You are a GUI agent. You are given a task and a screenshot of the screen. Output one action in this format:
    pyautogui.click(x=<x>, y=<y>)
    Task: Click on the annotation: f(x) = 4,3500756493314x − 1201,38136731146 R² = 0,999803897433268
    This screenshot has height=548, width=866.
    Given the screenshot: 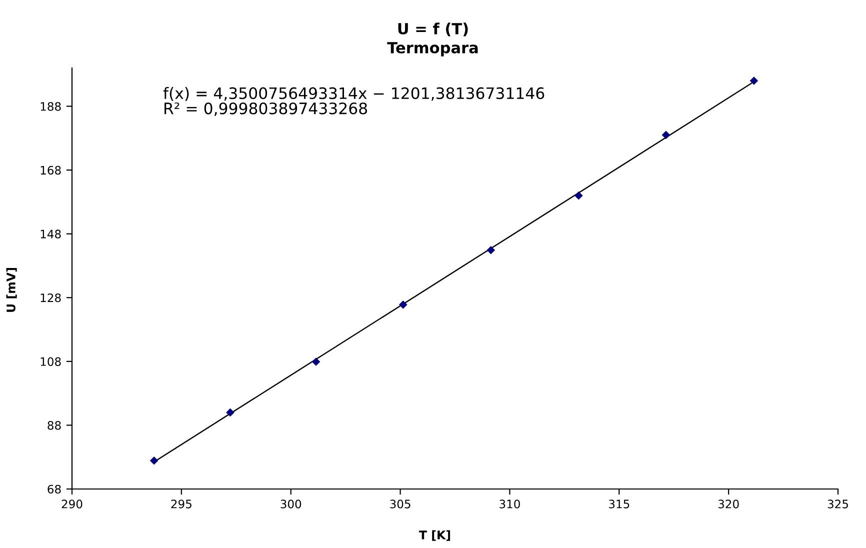 What is the action you would take?
    pyautogui.click(x=353, y=101)
    